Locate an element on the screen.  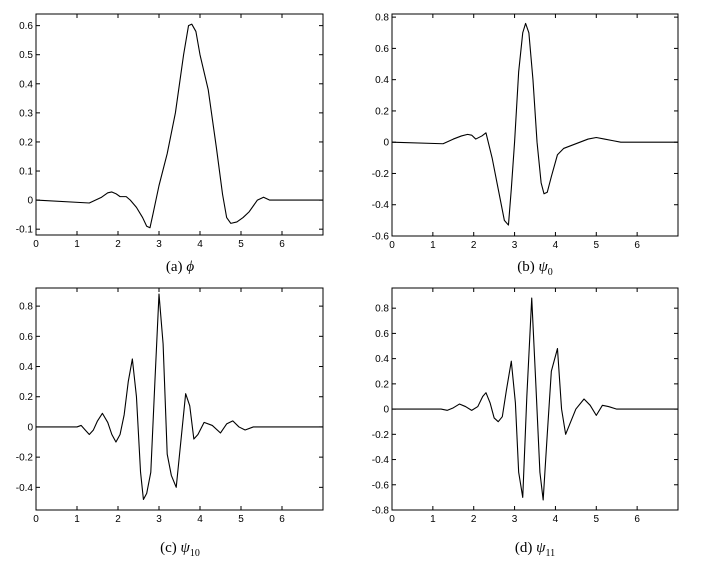
y-tick-label: 0.3 is located at coordinates (26, 113).